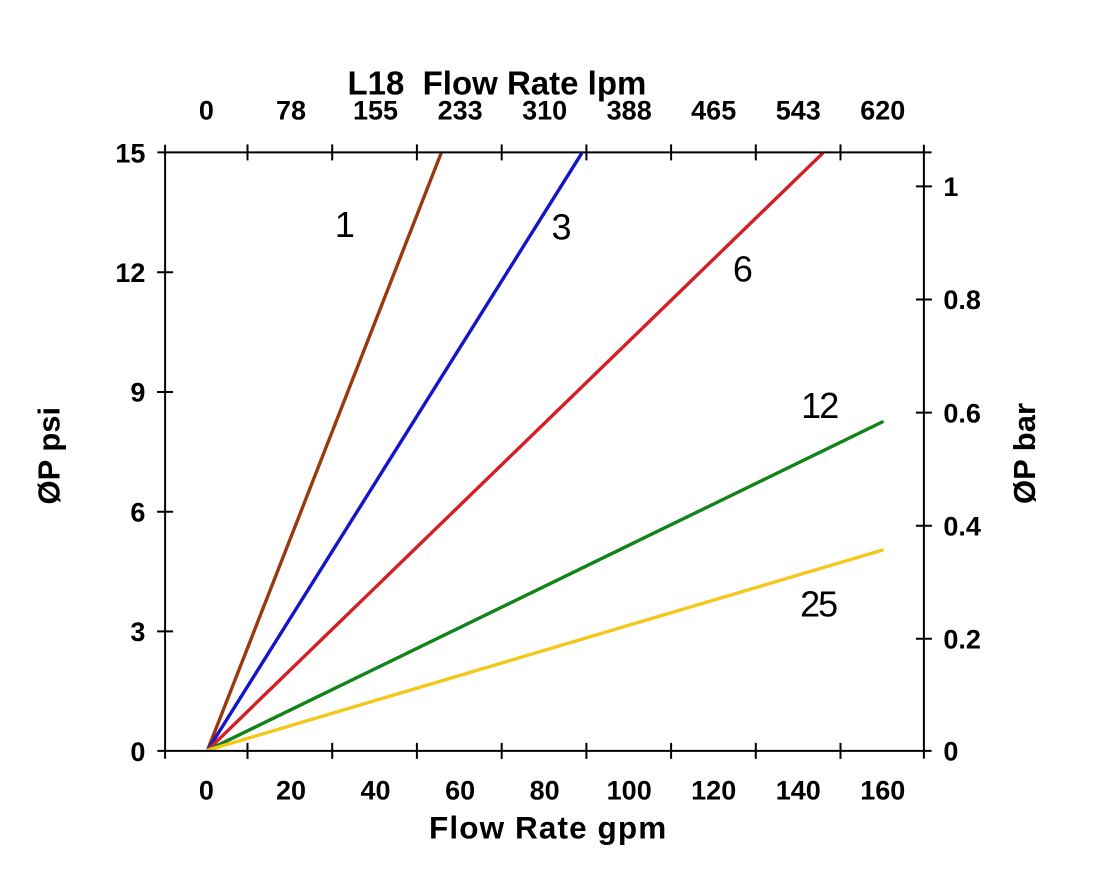  I want to click on svg-text: 0.6, so click(962, 413).